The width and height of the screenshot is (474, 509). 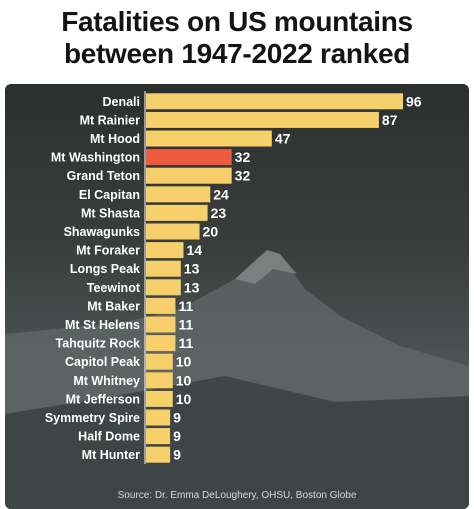 What do you see at coordinates (163, 268) in the screenshot?
I see `bar-longs-peak` at bounding box center [163, 268].